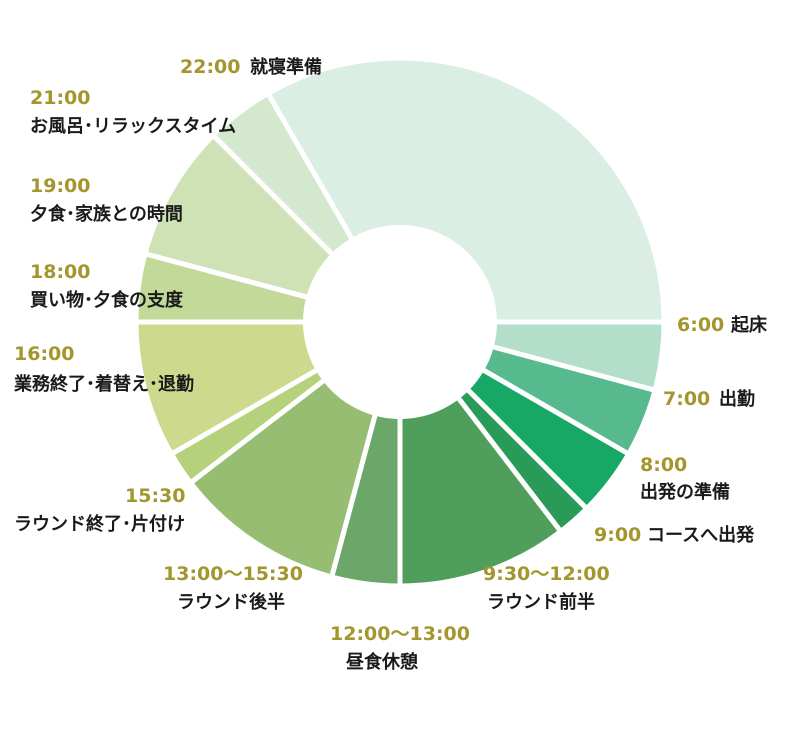 The image size is (800, 733). Describe the element at coordinates (210, 67) in the screenshot. I see `slice-time-label: 22:00` at that location.